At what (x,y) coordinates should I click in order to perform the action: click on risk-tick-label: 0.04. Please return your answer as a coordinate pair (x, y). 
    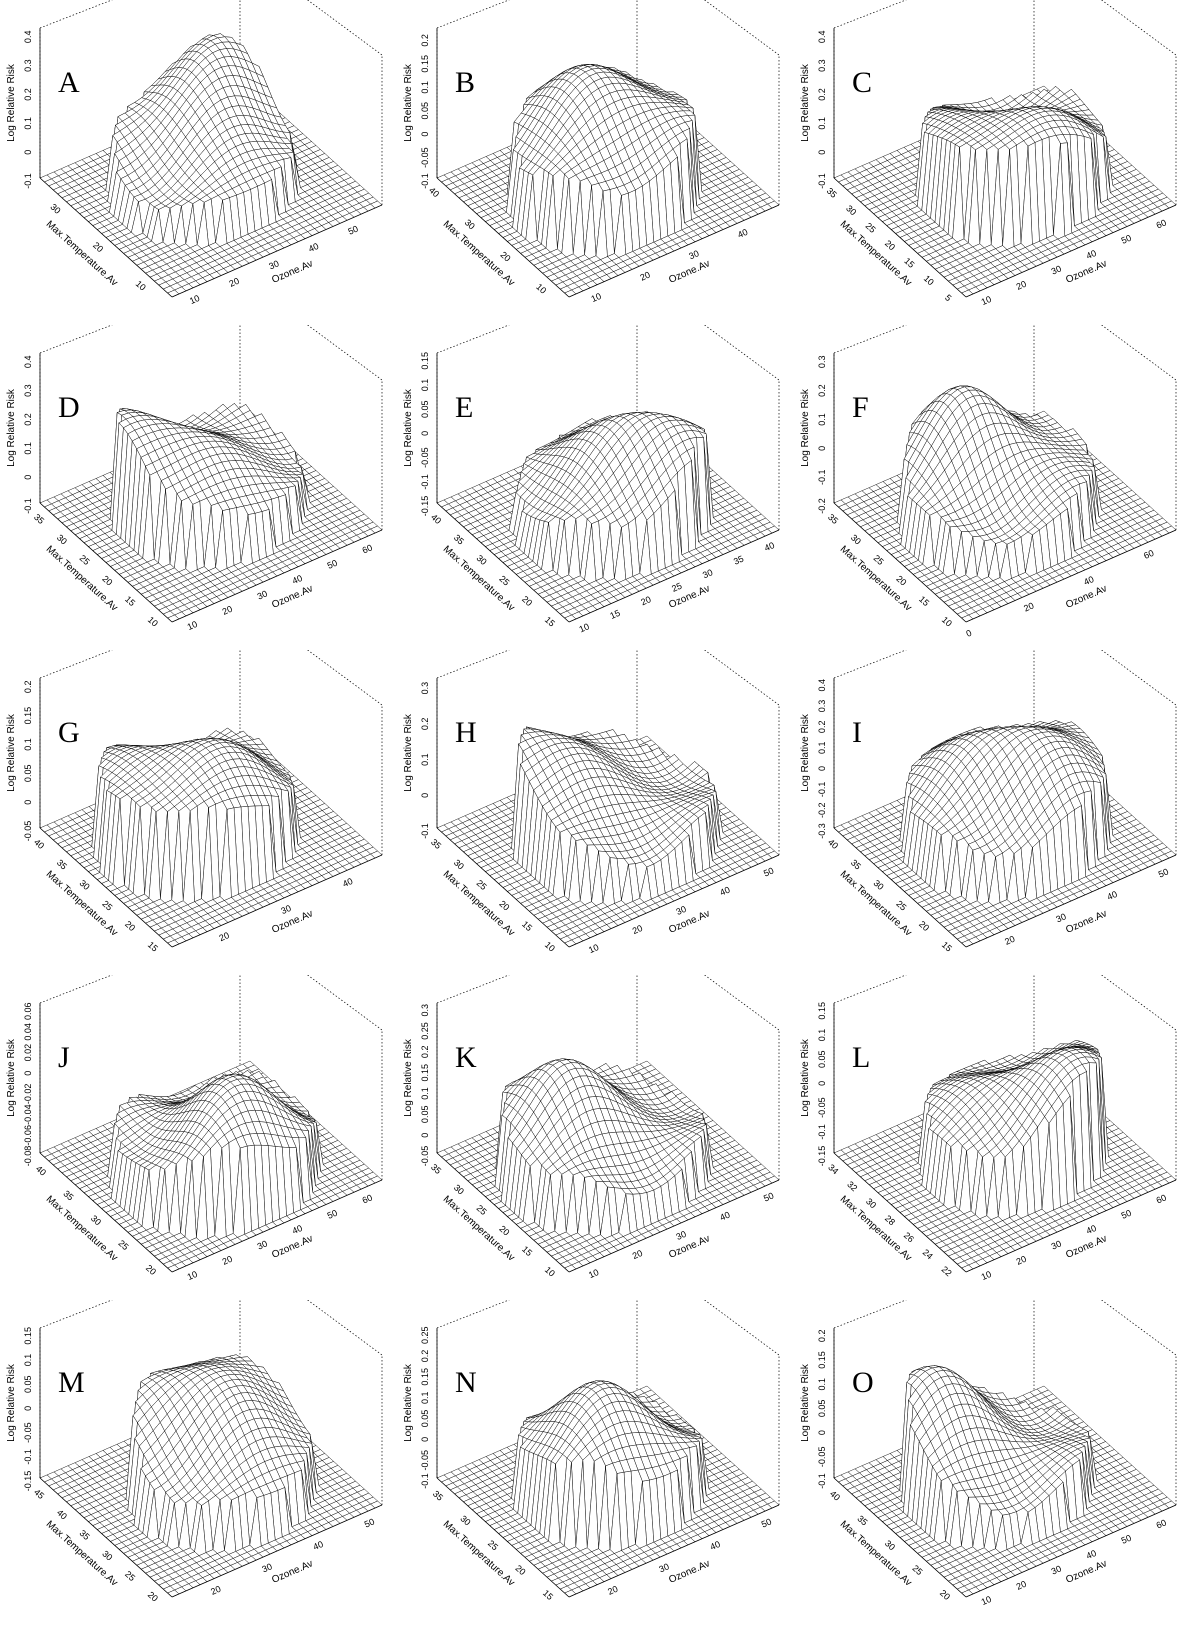
    Looking at the image, I should click on (28, 1032).